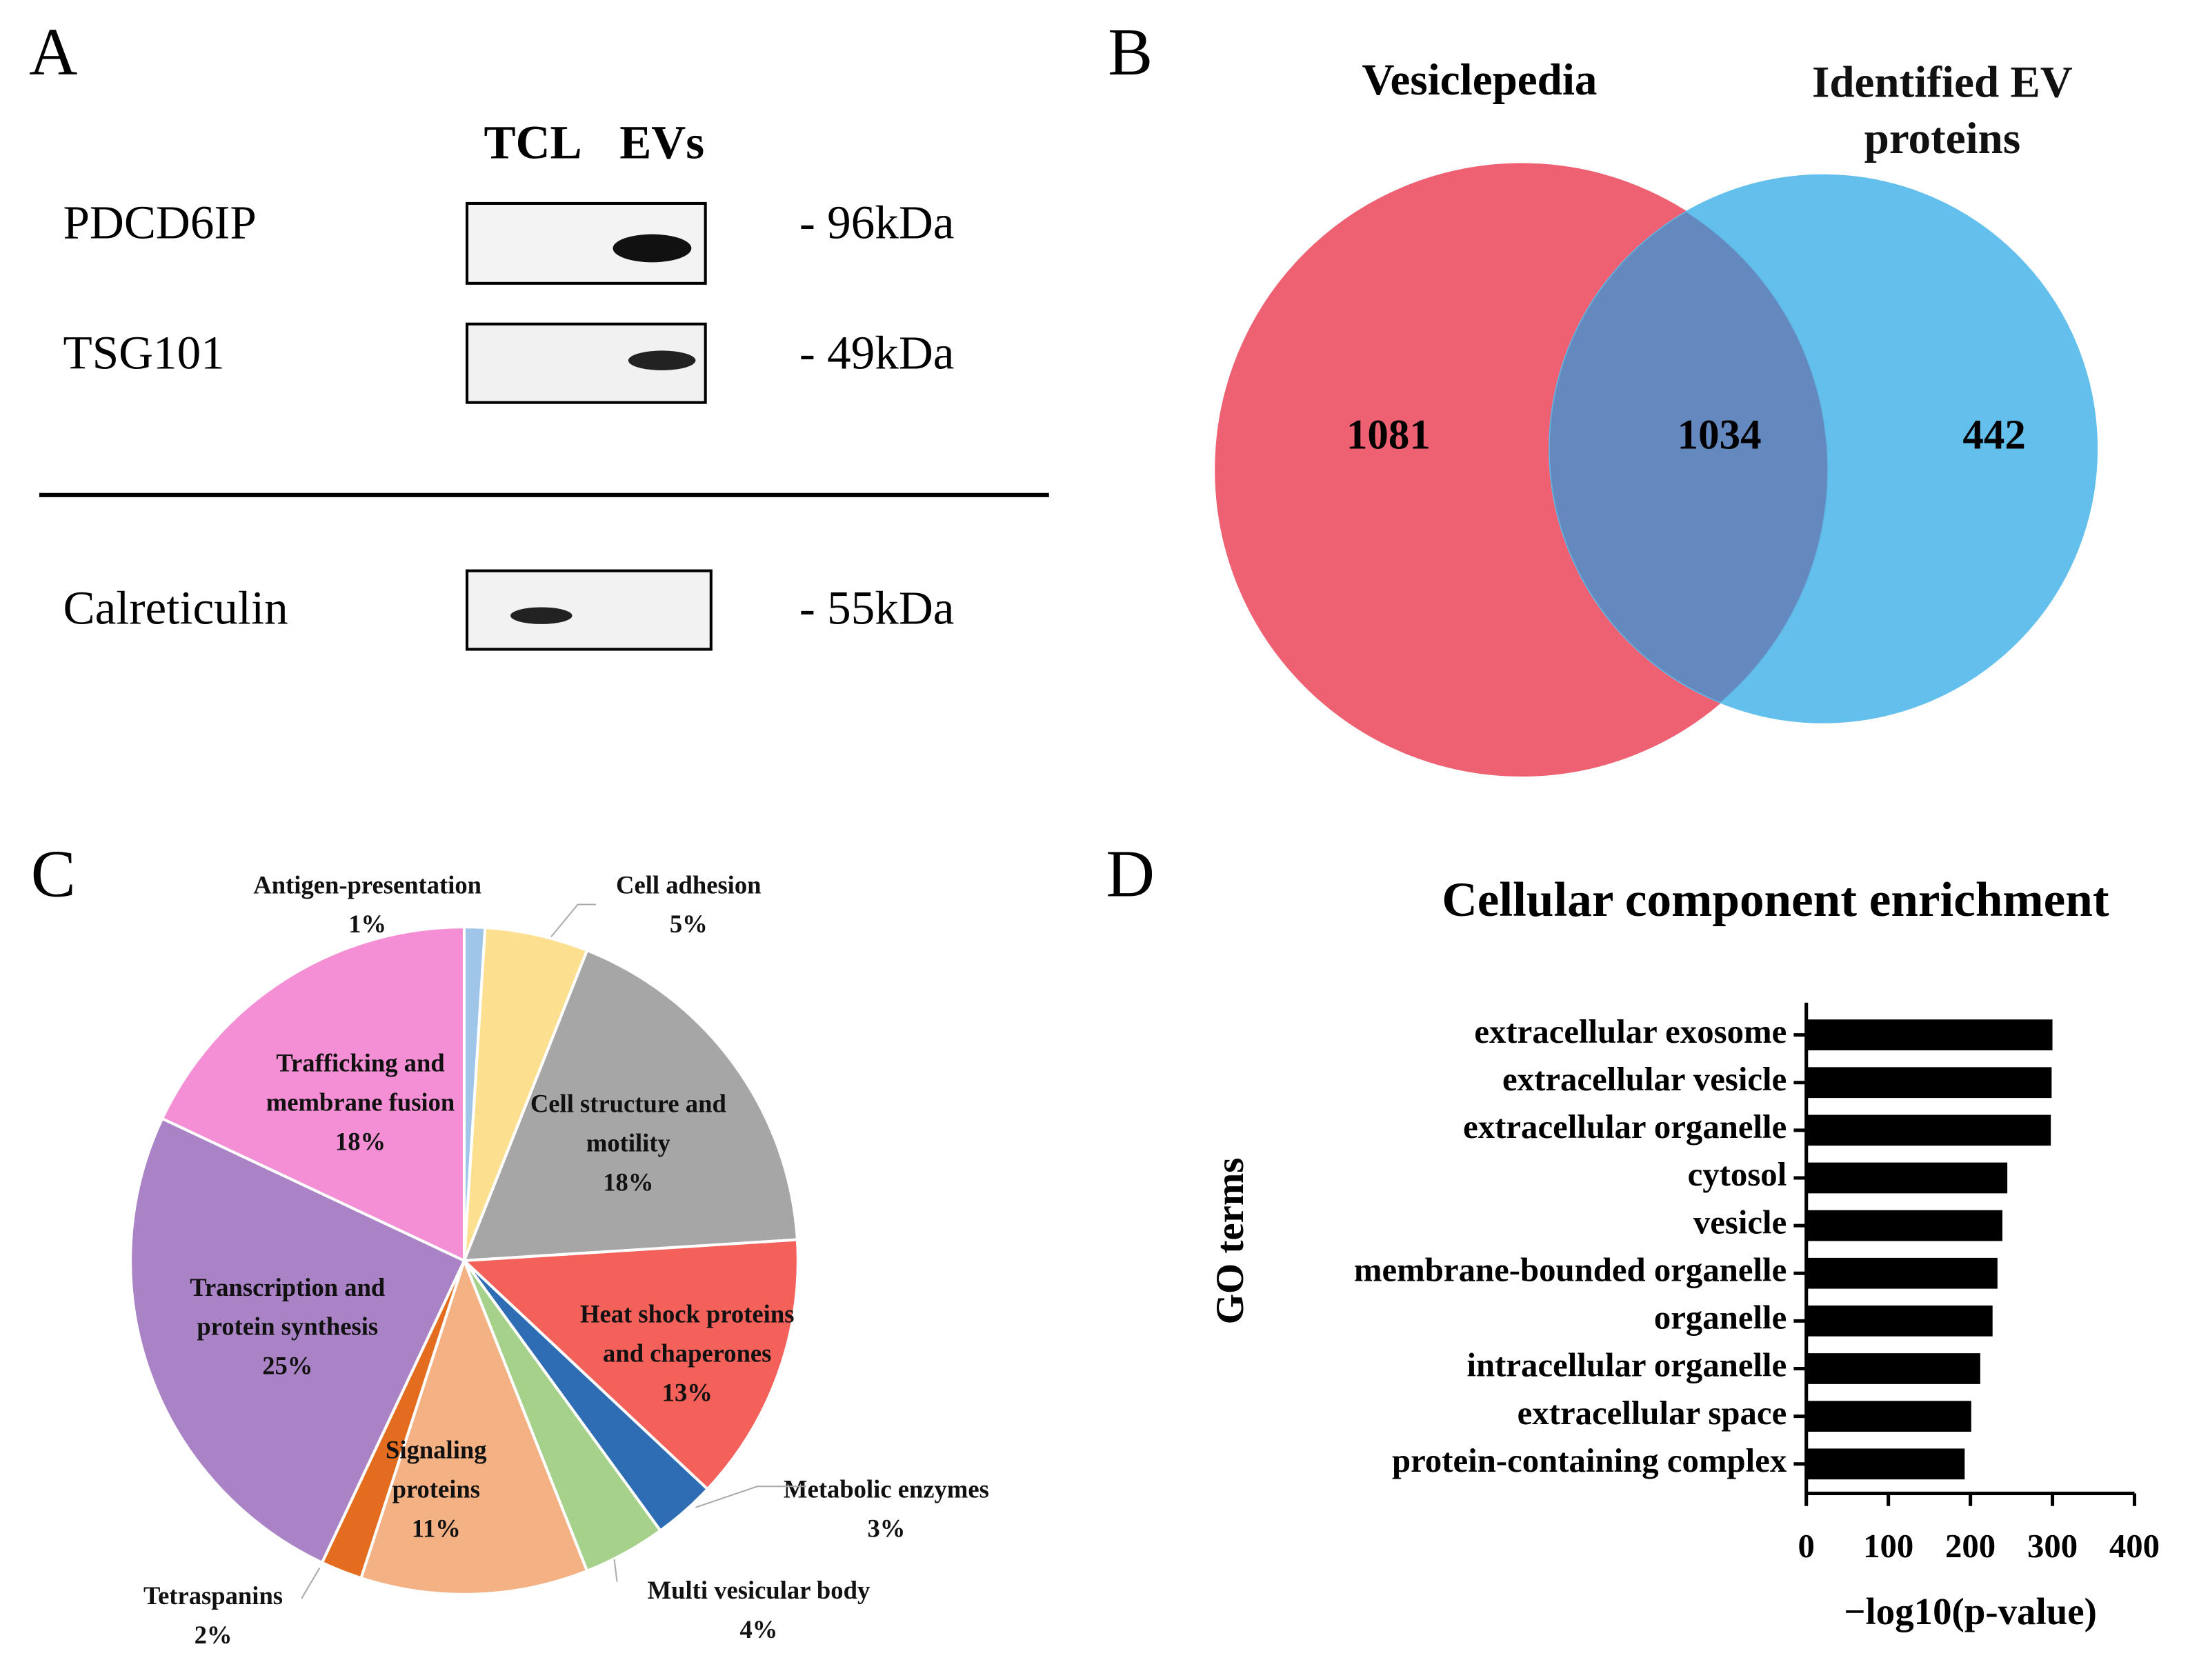 The image size is (2199, 1680). Describe the element at coordinates (288, 1307) in the screenshot. I see `category-label: Transcription and protein synthesis` at that location.